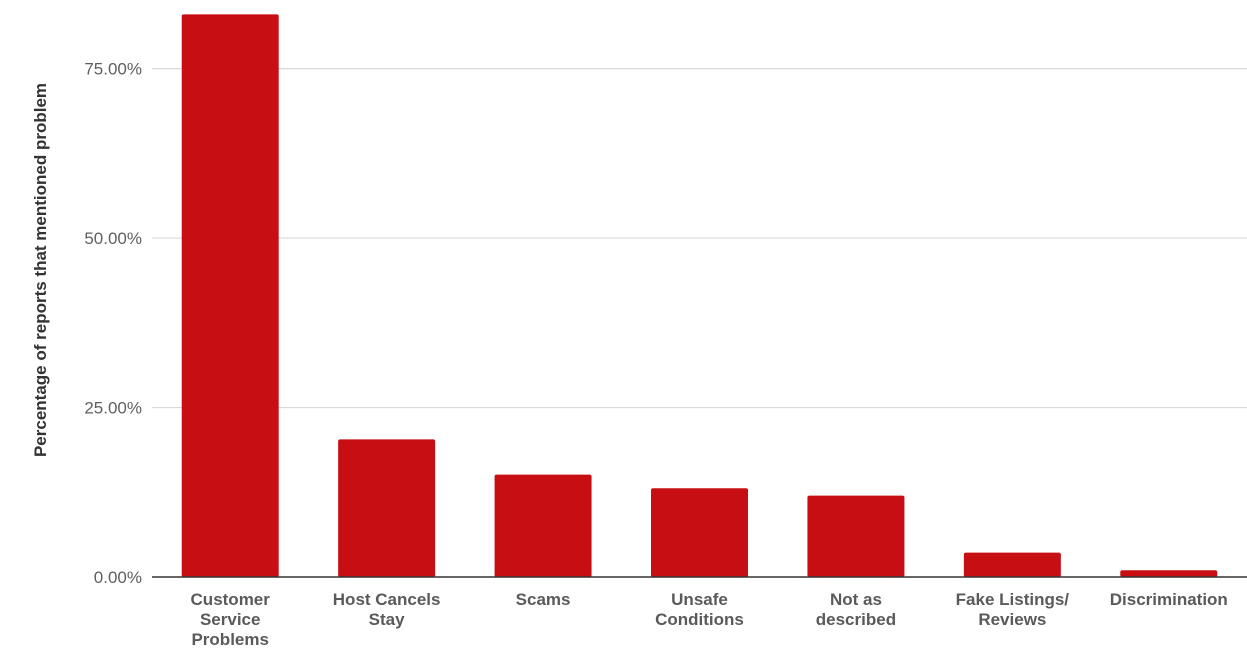 This screenshot has height=648, width=1247. Describe the element at coordinates (231, 619) in the screenshot. I see `x-tick-label: Customer Service Problems` at that location.